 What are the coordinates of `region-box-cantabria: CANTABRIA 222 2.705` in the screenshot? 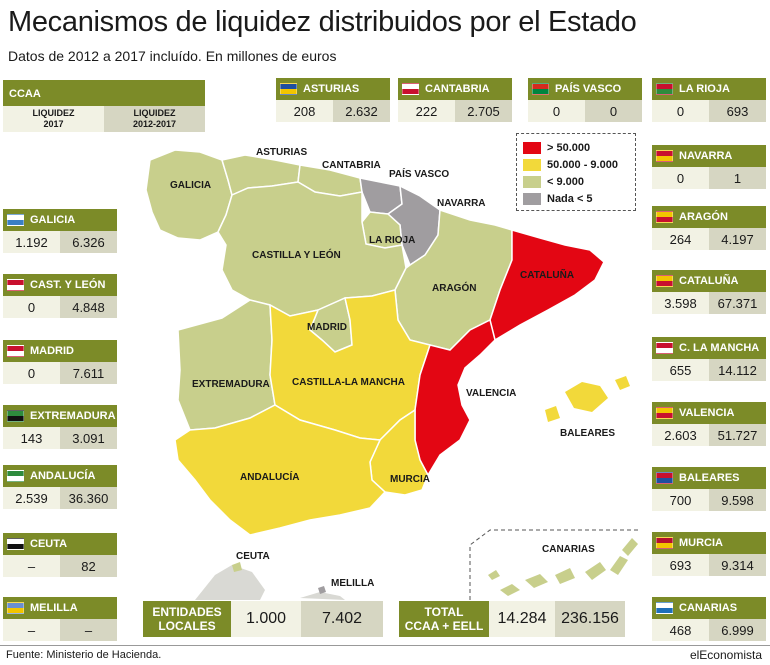 It's located at (455, 100).